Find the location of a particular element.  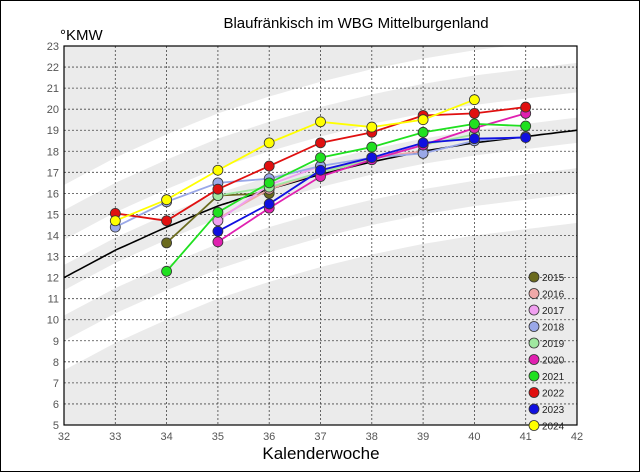

x-tick-label: 35 is located at coordinates (218, 437).